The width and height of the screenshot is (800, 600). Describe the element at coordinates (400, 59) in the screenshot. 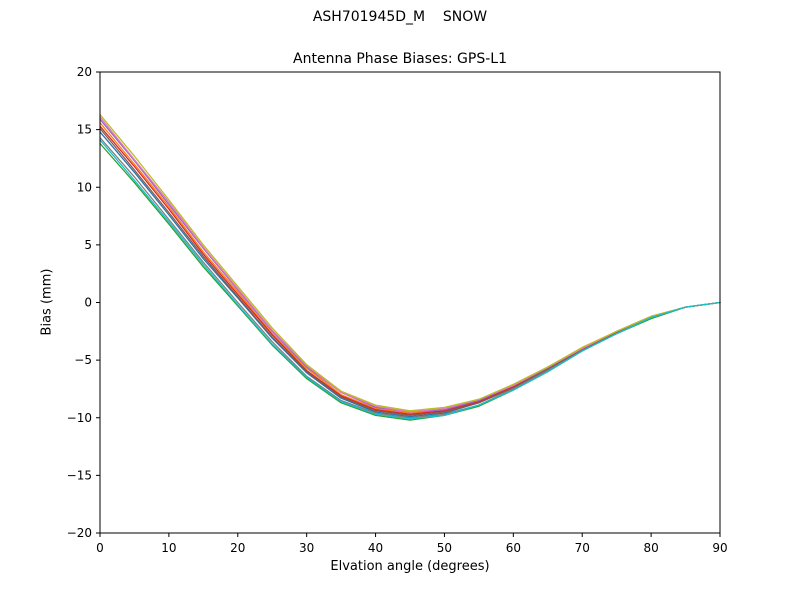

I see `chart-subtitle: Antenna Phase Biases: GPS-L1` at that location.